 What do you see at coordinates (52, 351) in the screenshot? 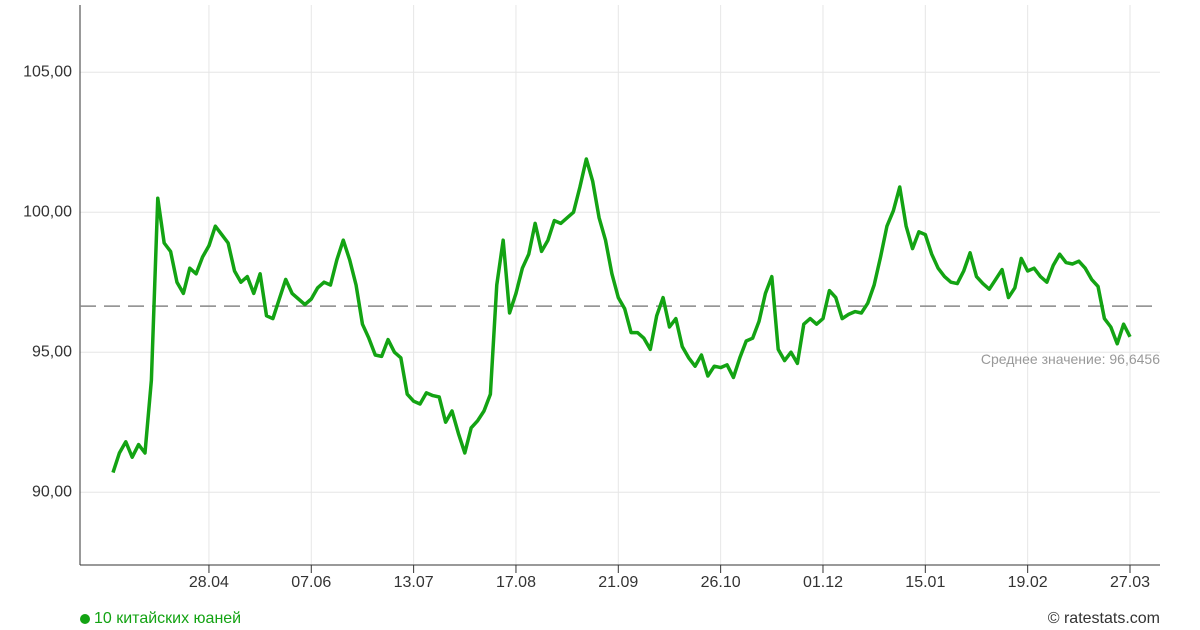
I see `y-tick-label: 95,00` at bounding box center [52, 351].